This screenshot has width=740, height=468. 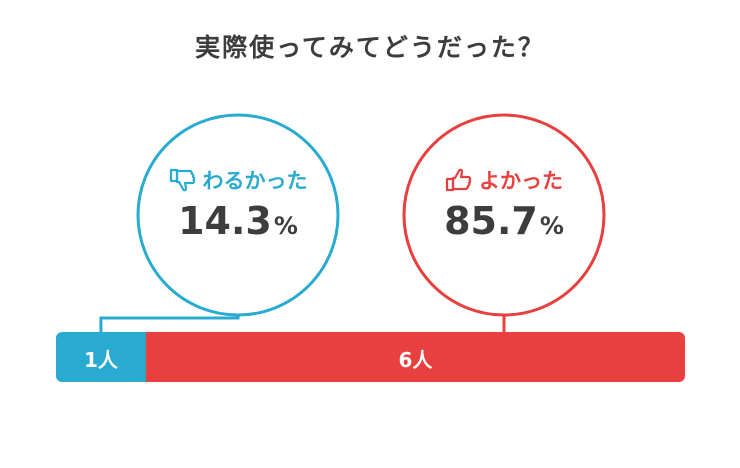 What do you see at coordinates (255, 181) in the screenshot?
I see `category-label-bad-text: わるかった` at bounding box center [255, 181].